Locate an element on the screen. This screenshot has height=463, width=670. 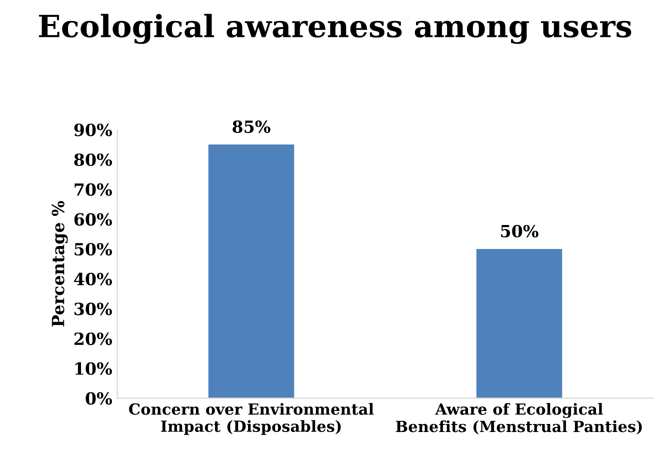
chart-title: Ecological awareness among users is located at coordinates (335, 29).